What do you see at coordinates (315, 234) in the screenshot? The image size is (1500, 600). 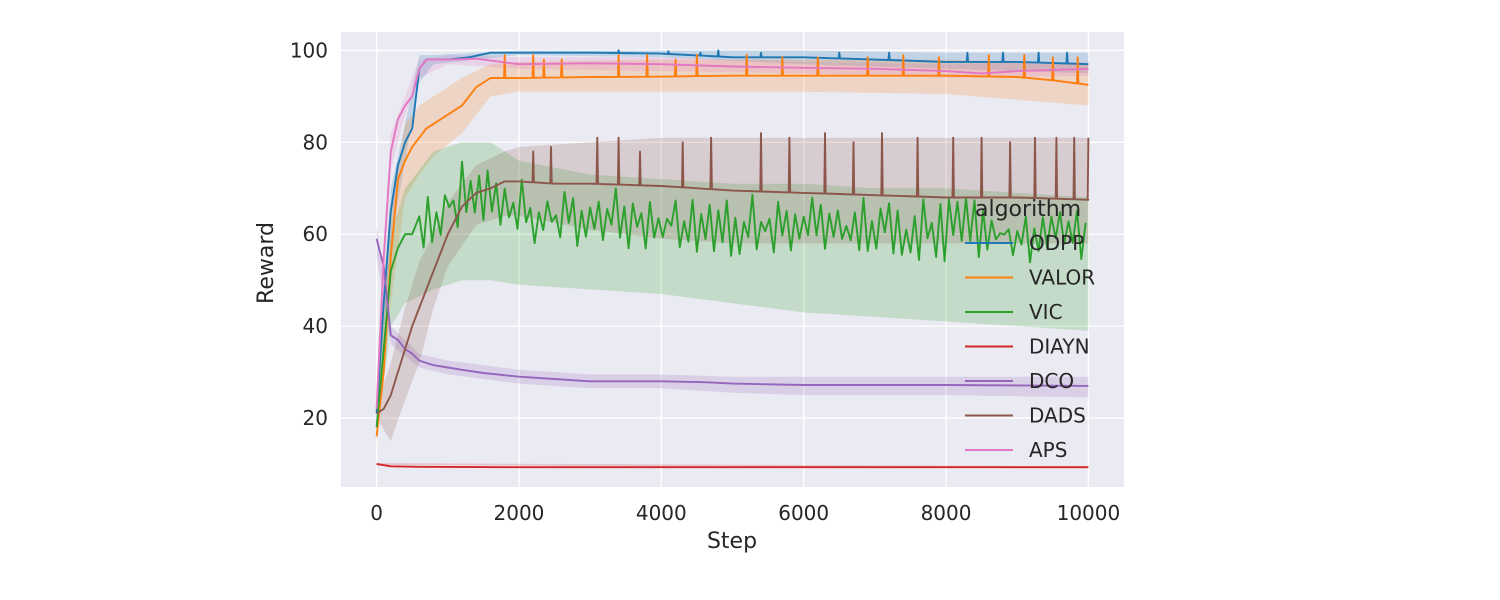 I see `y-tick-label: 60` at bounding box center [315, 234].